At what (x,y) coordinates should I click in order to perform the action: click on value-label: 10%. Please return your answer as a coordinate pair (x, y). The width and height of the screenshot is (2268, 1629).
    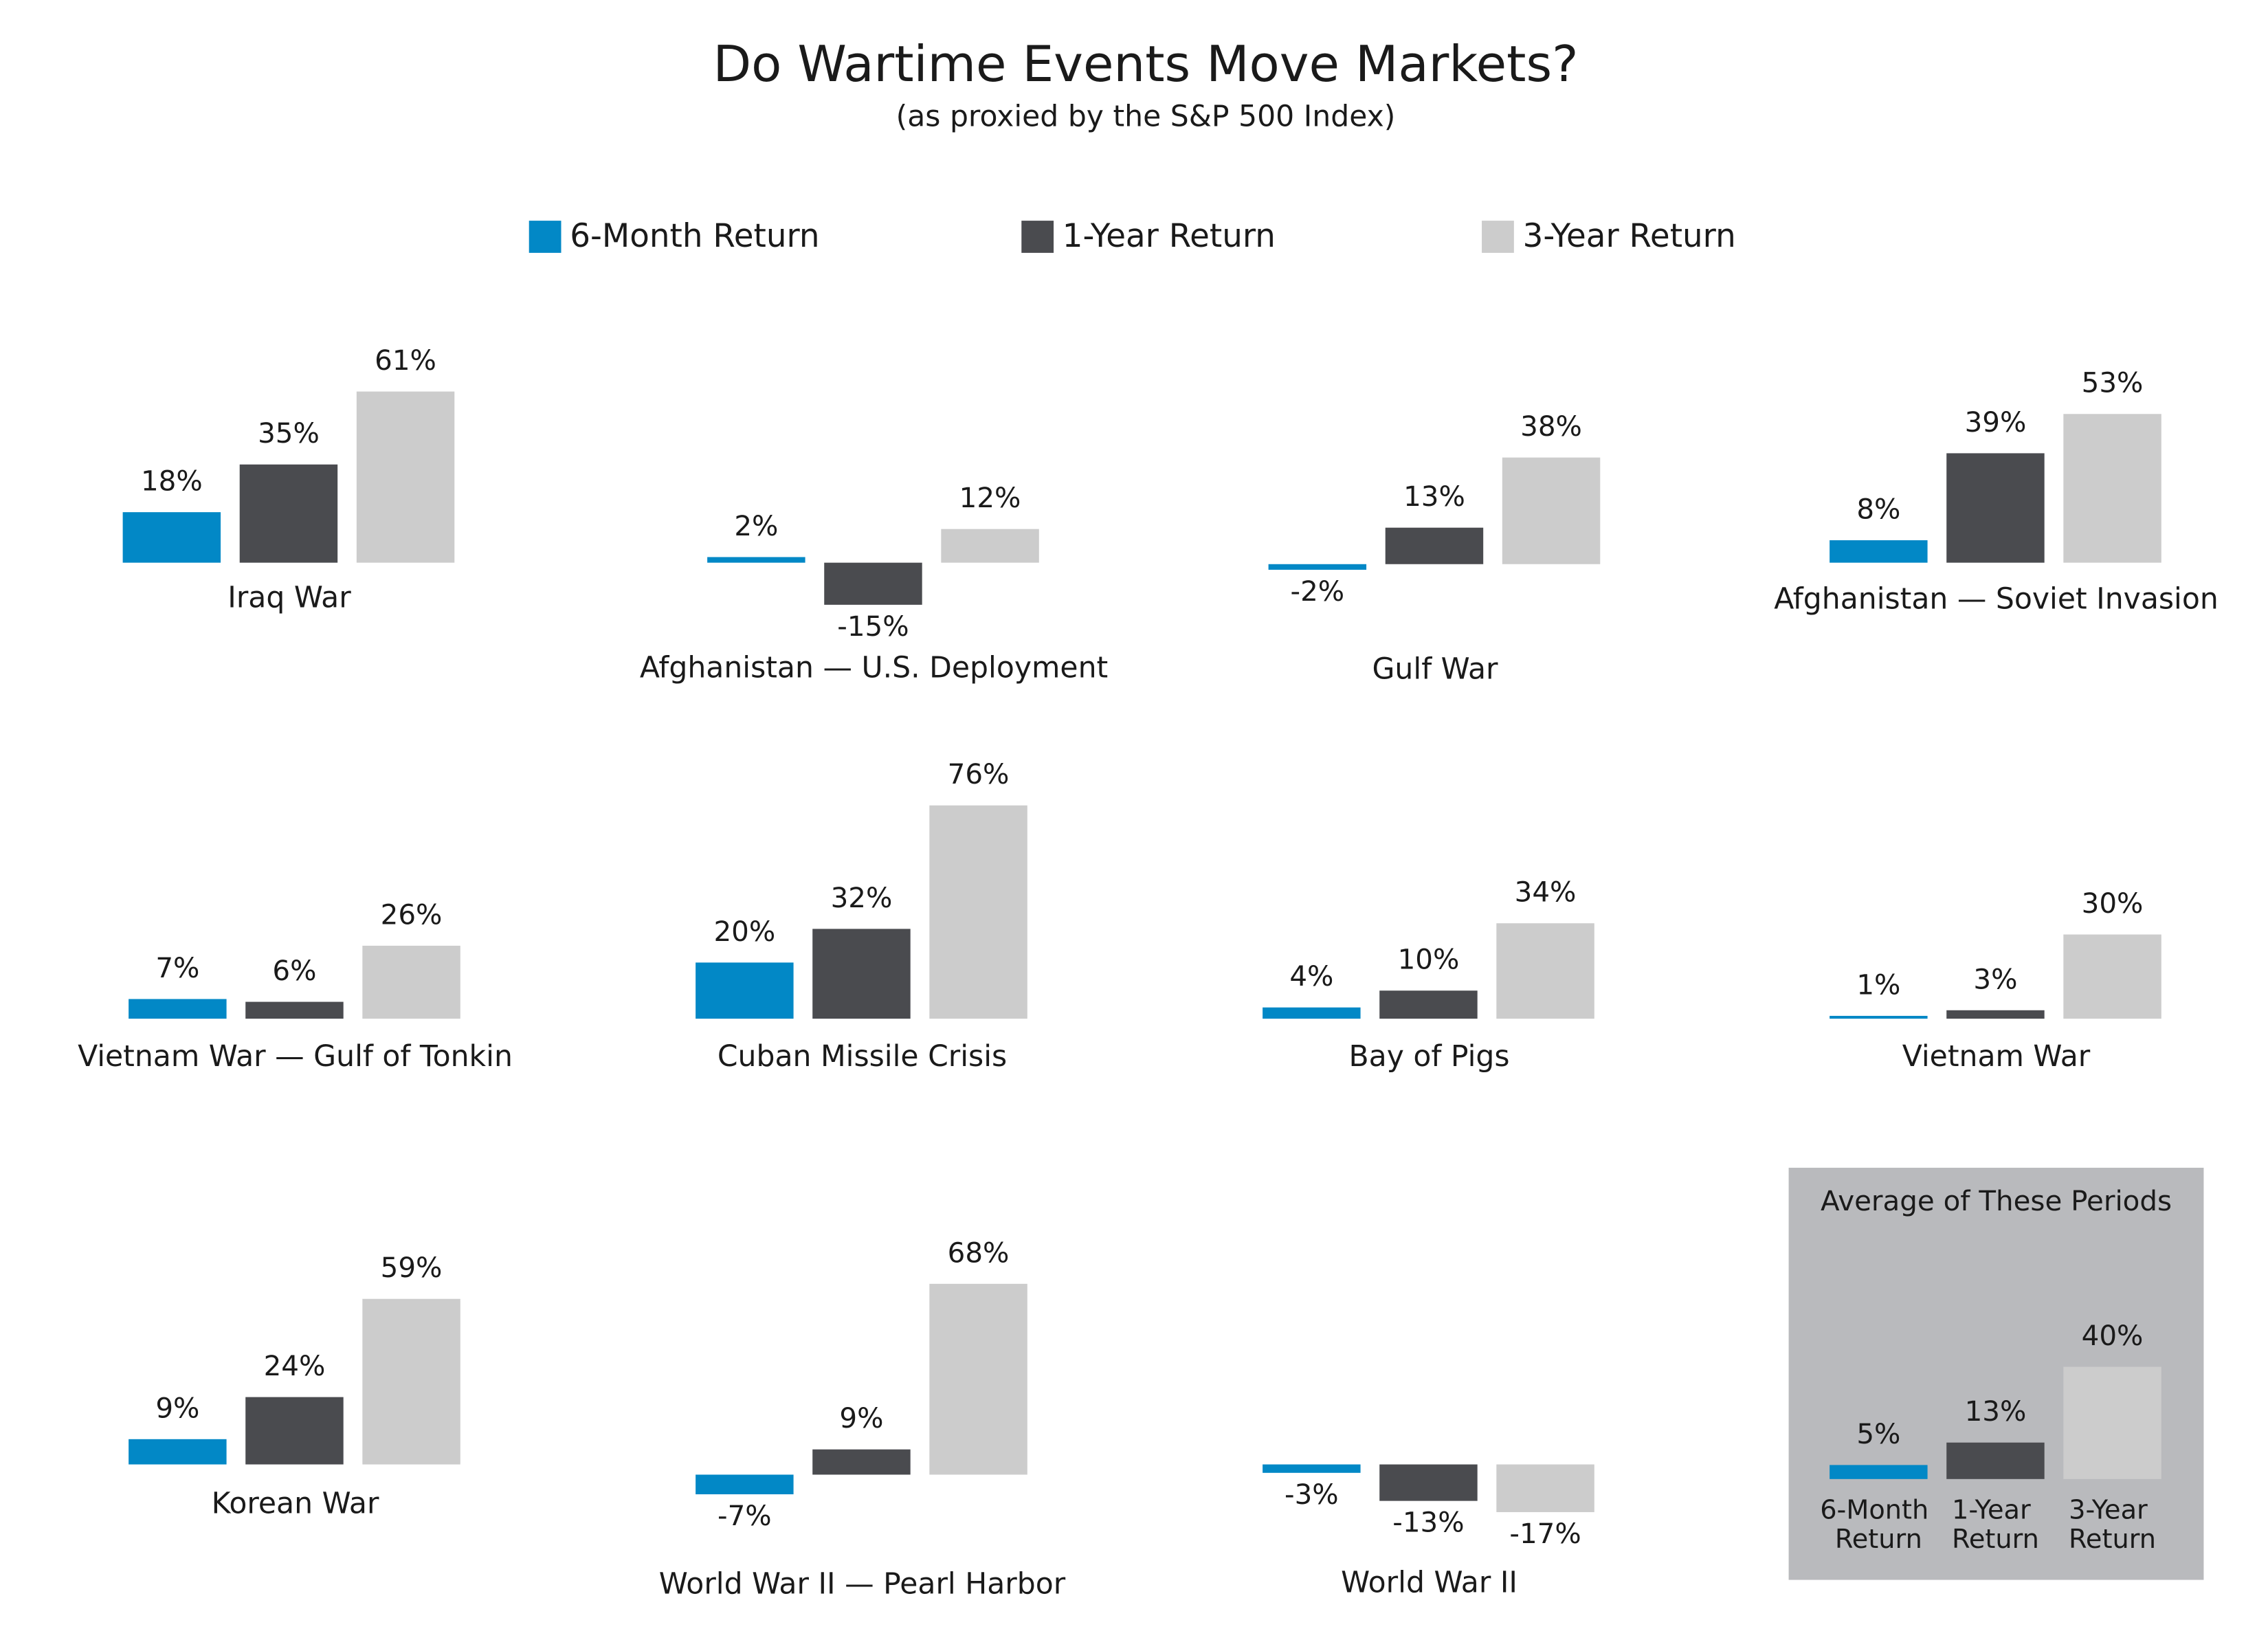
    Looking at the image, I should click on (1429, 960).